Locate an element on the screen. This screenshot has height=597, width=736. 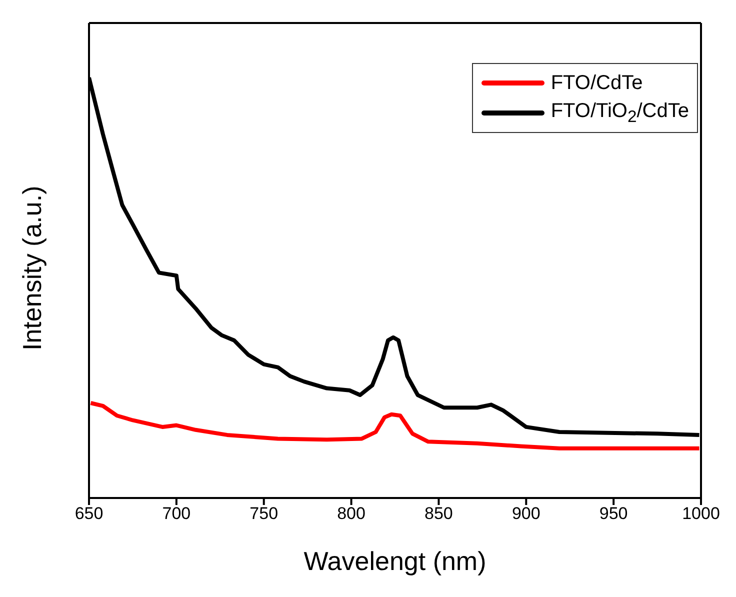
x-tick-label: 1000 is located at coordinates (701, 514).